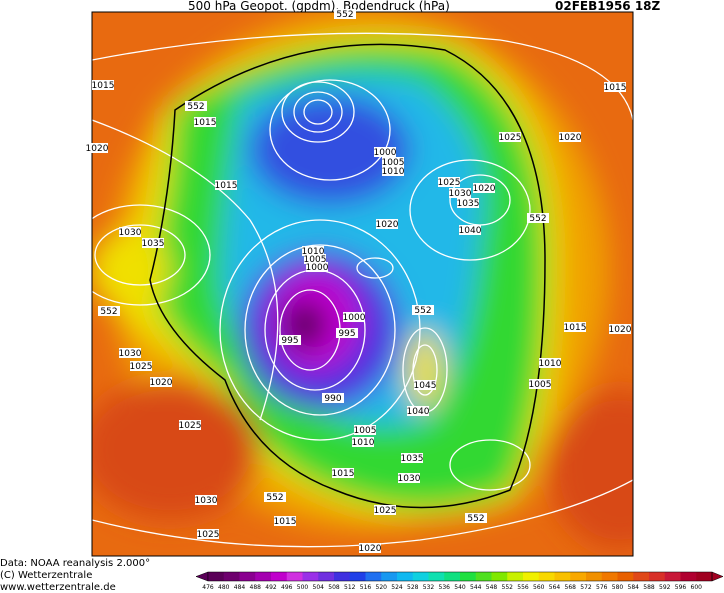  I want to click on colorbar-label: 584, so click(634, 587).